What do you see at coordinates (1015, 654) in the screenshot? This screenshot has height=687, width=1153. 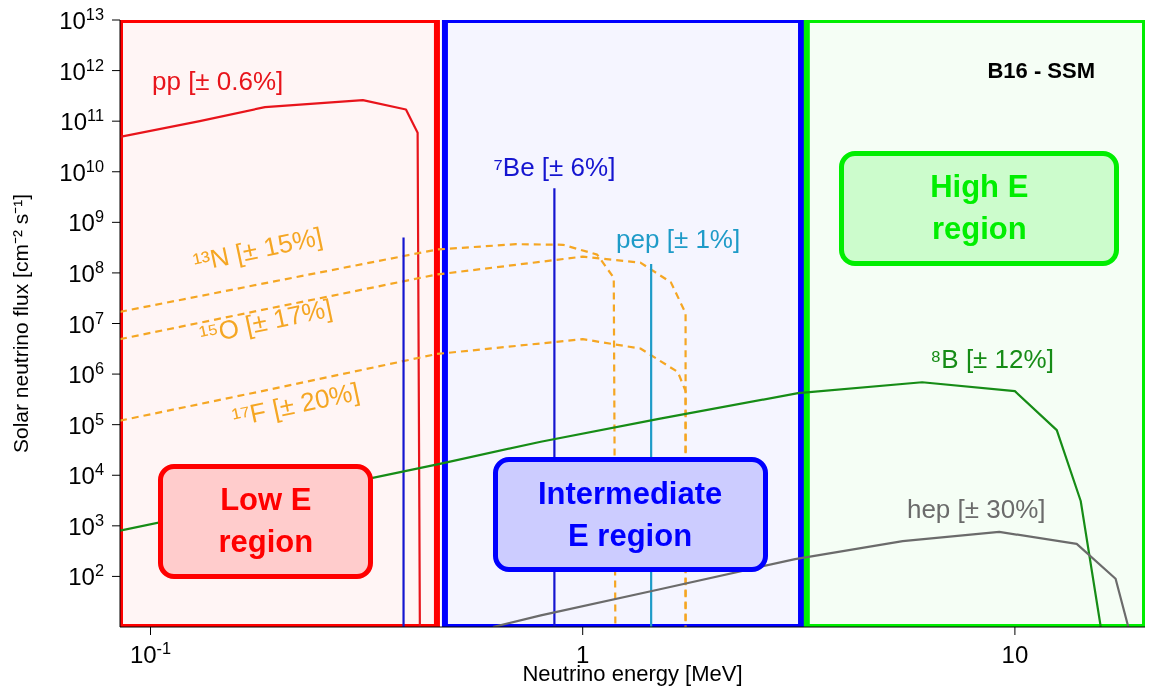 I see `x-tick-label: 10` at bounding box center [1015, 654].